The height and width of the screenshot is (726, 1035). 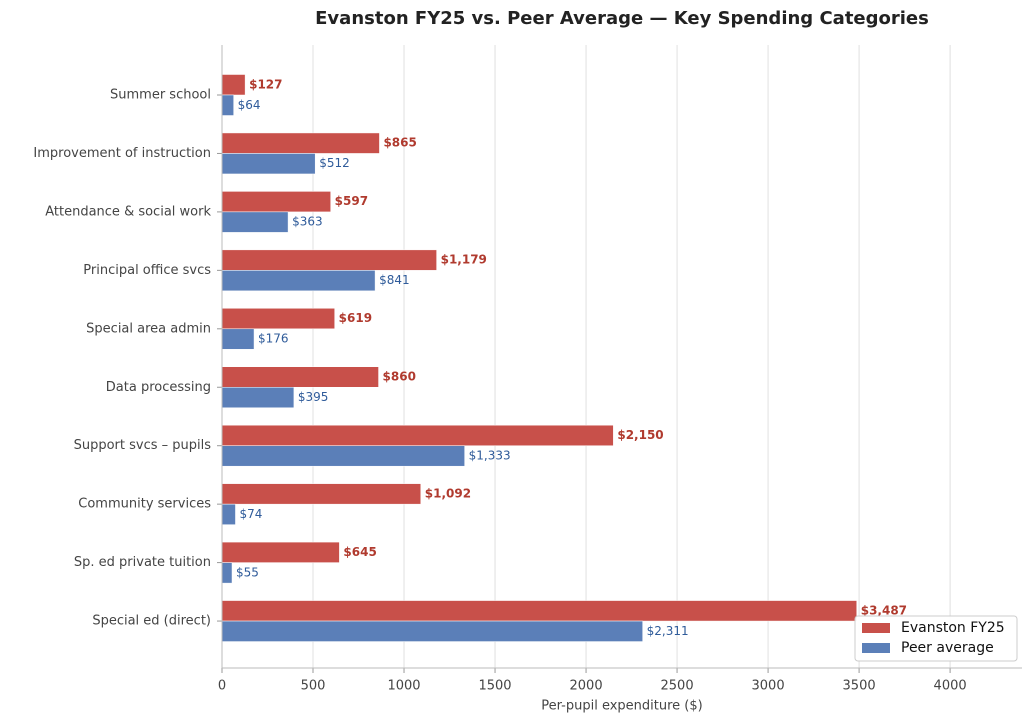 I want to click on value-label: $865, so click(x=399, y=143).